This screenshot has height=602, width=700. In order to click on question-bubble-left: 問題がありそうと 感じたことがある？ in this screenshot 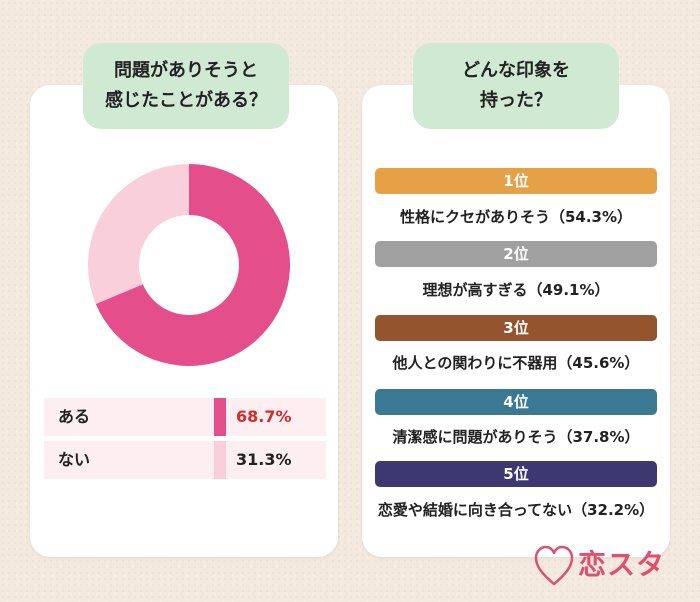, I will do `click(186, 86)`.